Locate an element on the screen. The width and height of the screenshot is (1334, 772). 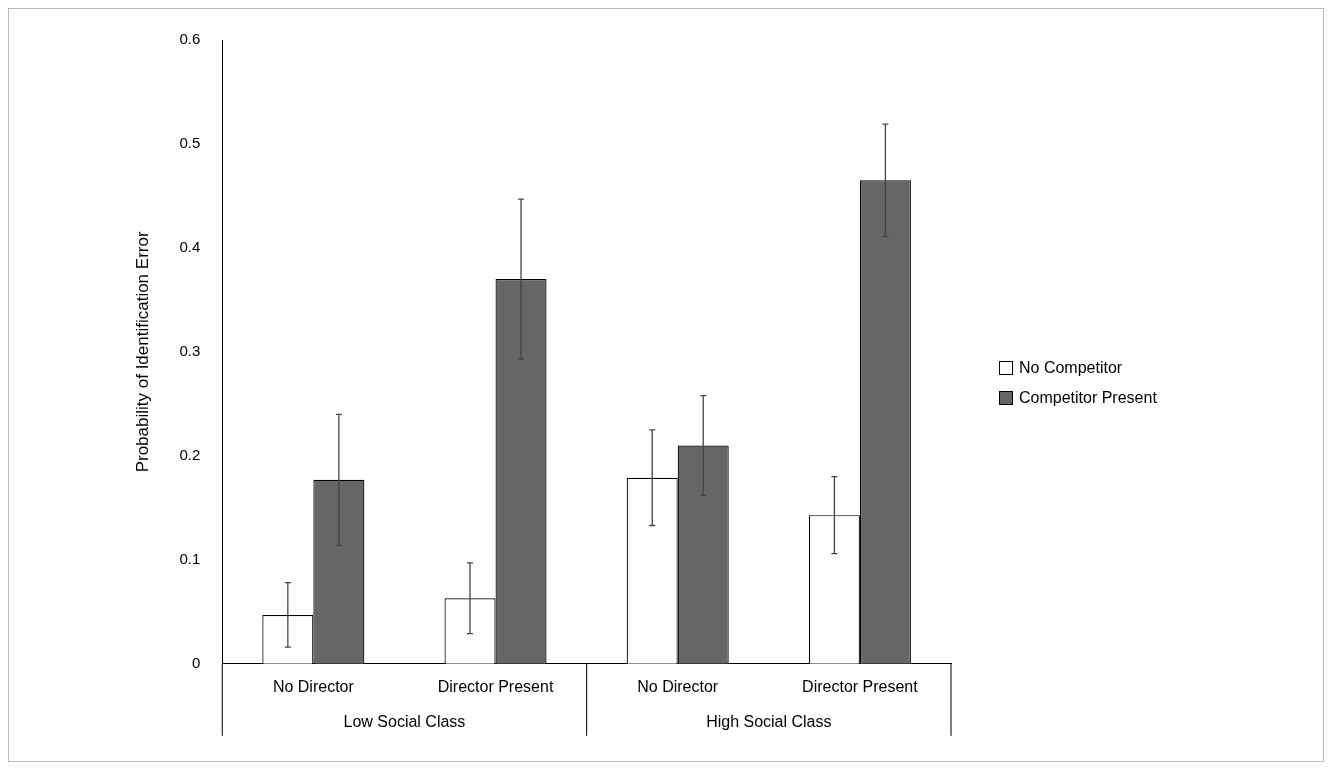
text: High Social Class is located at coordinates (769, 722).